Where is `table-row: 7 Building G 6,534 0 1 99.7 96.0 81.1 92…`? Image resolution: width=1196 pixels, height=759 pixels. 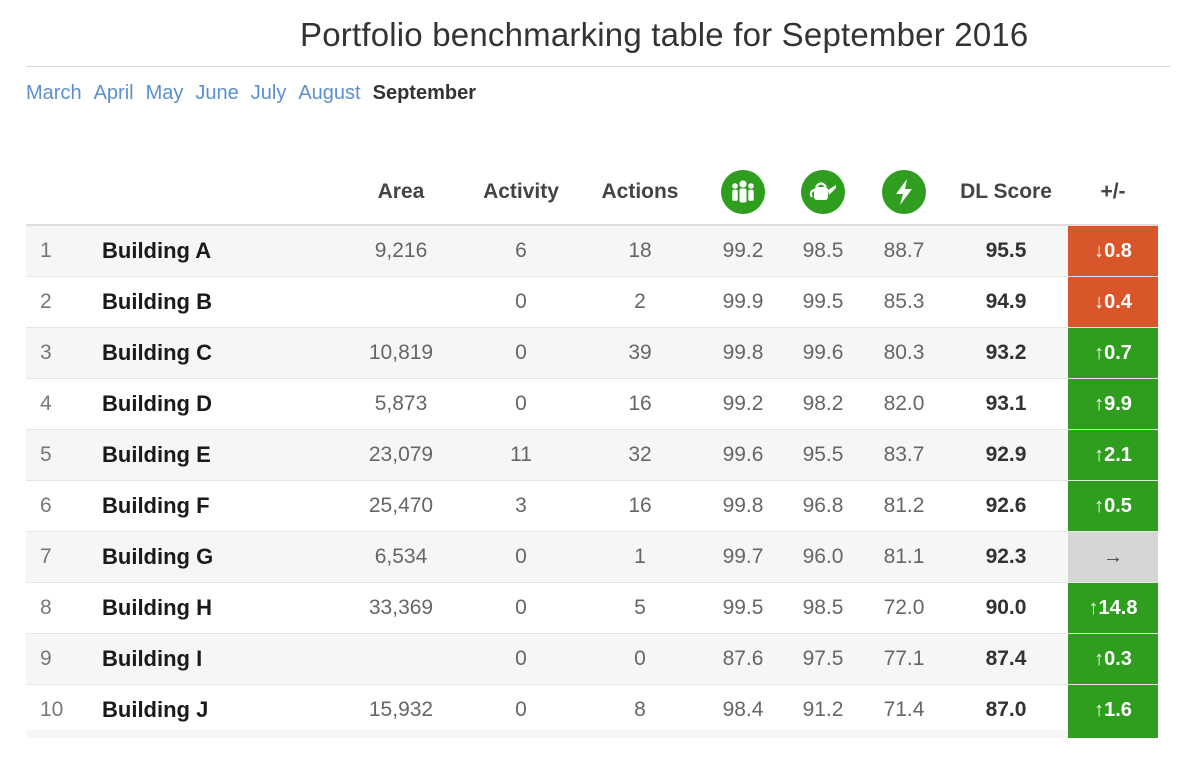
table-row: 7 Building G 6,534 0 1 99.7 96.0 81.1 92… is located at coordinates (592, 557).